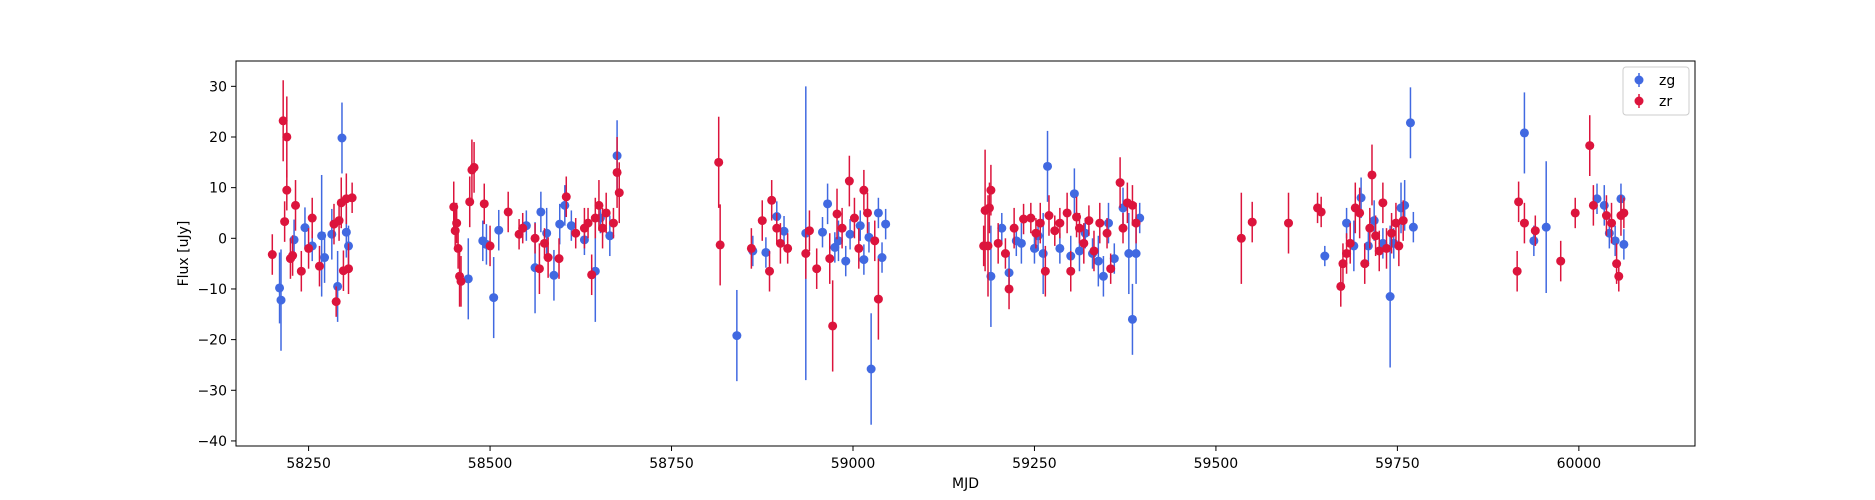  I want to click on x-axis: 58250 58500 58750 59000 59250 59500 59750 60000, so click(943, 459).